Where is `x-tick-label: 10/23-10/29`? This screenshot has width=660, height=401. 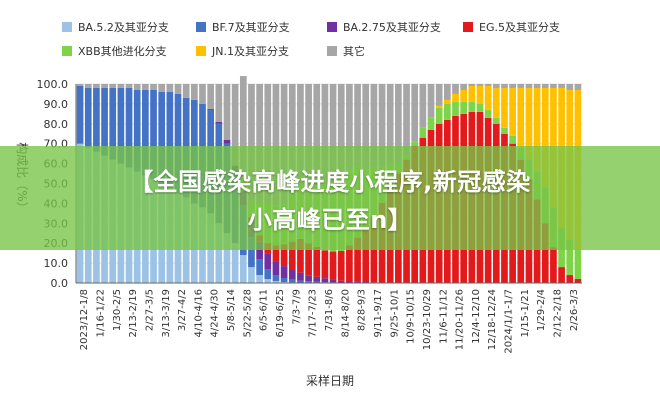 x-tick-label: 10/23-10/29 is located at coordinates (427, 319).